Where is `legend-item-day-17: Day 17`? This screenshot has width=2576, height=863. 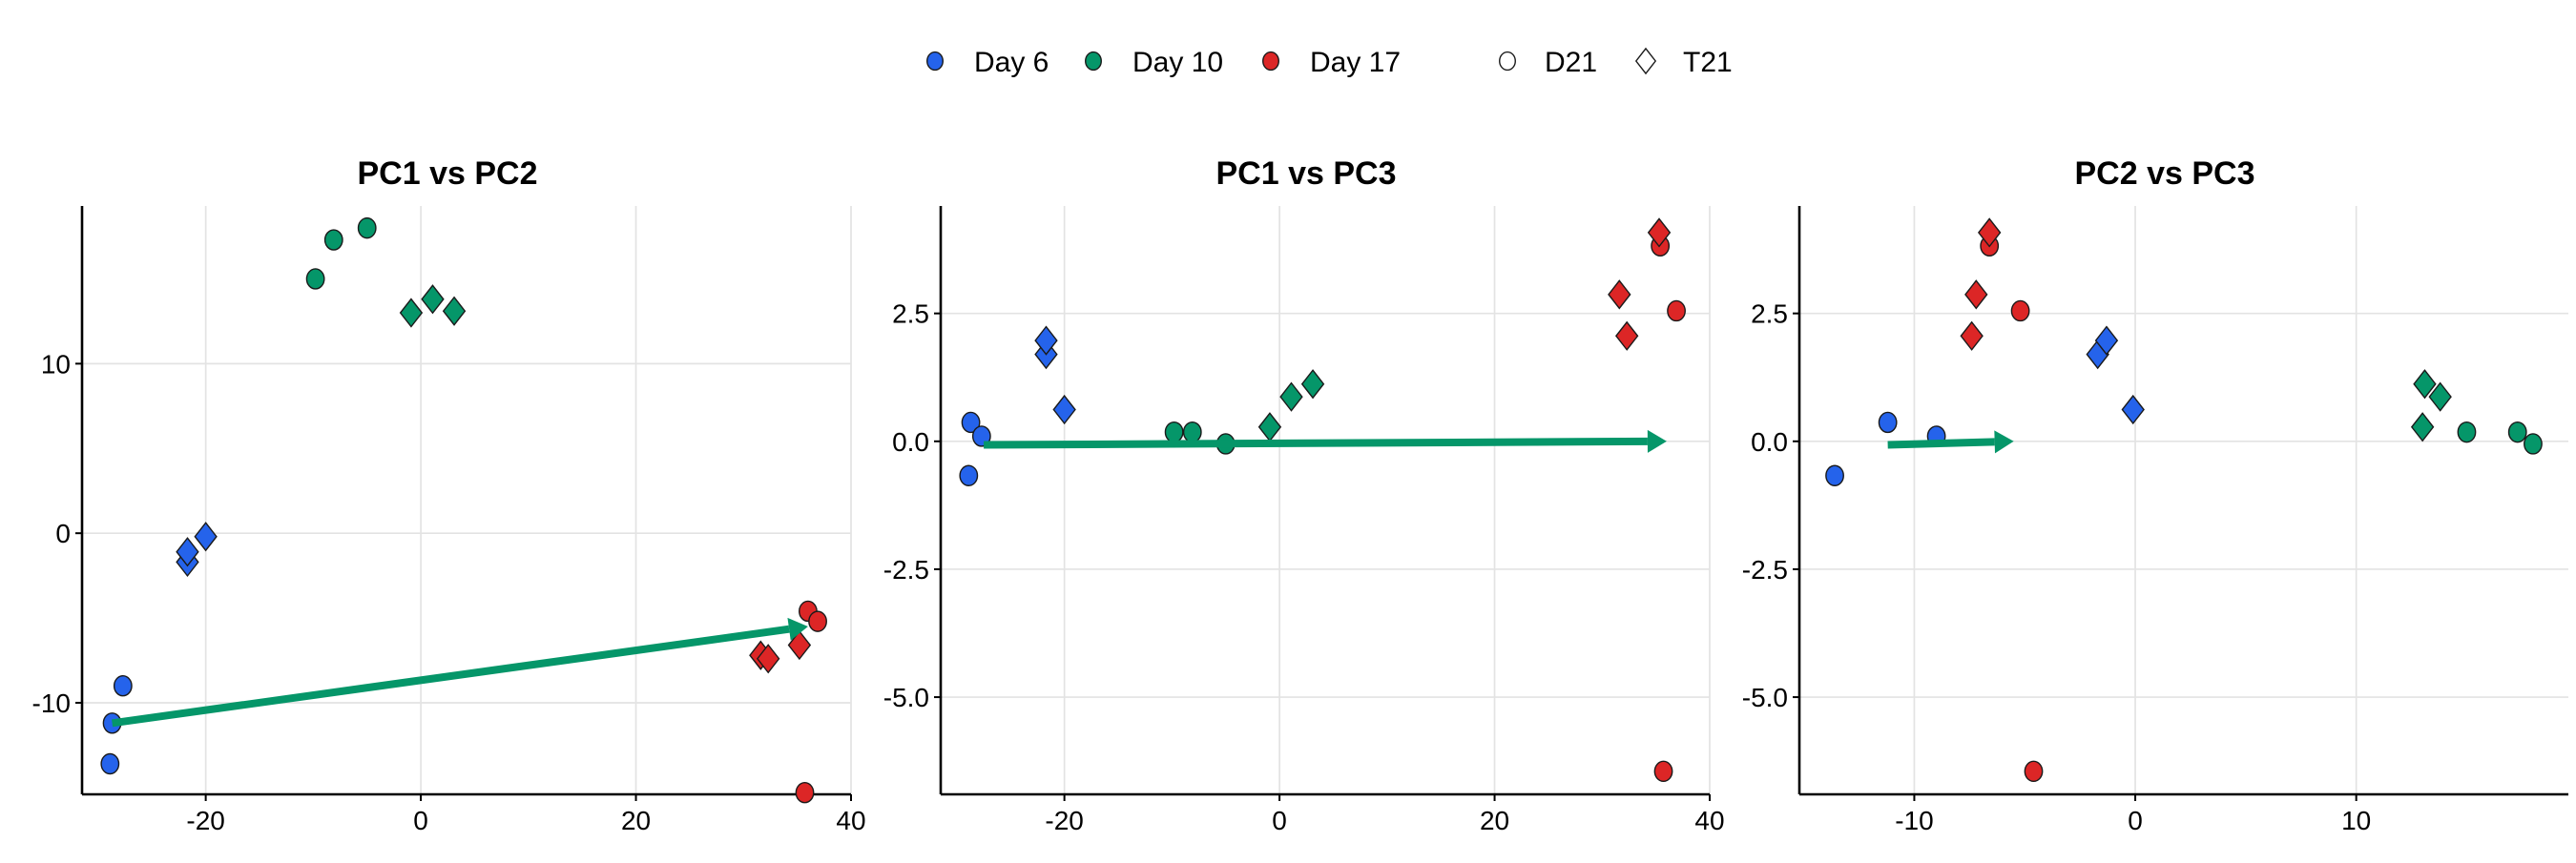
legend-item-day-17: Day 17 is located at coordinates (1331, 62).